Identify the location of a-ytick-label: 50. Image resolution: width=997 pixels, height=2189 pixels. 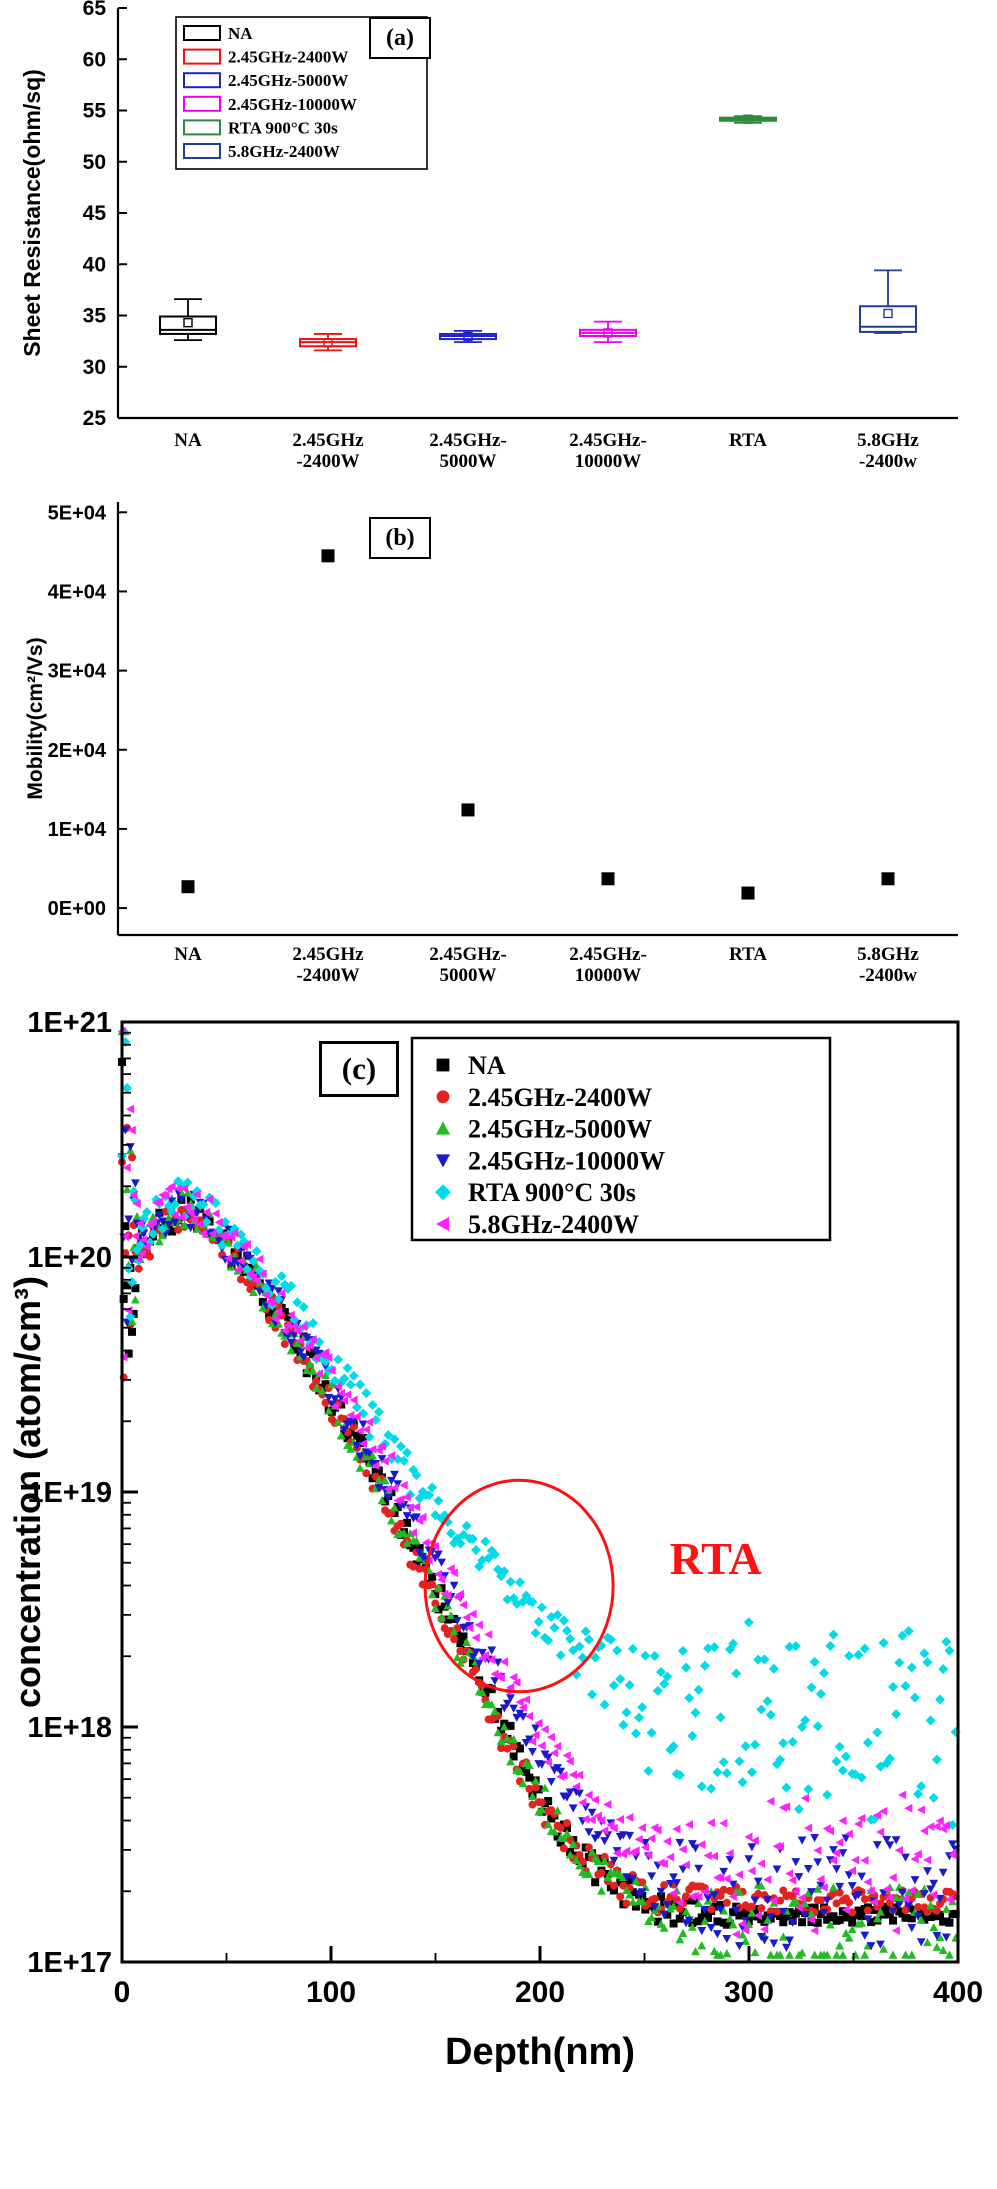
(94, 162).